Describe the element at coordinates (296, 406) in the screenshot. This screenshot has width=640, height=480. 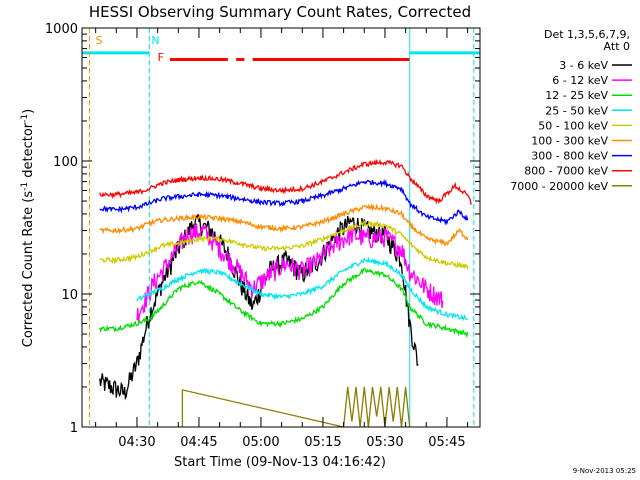
I see `series-line-7000-20000-kev` at that location.